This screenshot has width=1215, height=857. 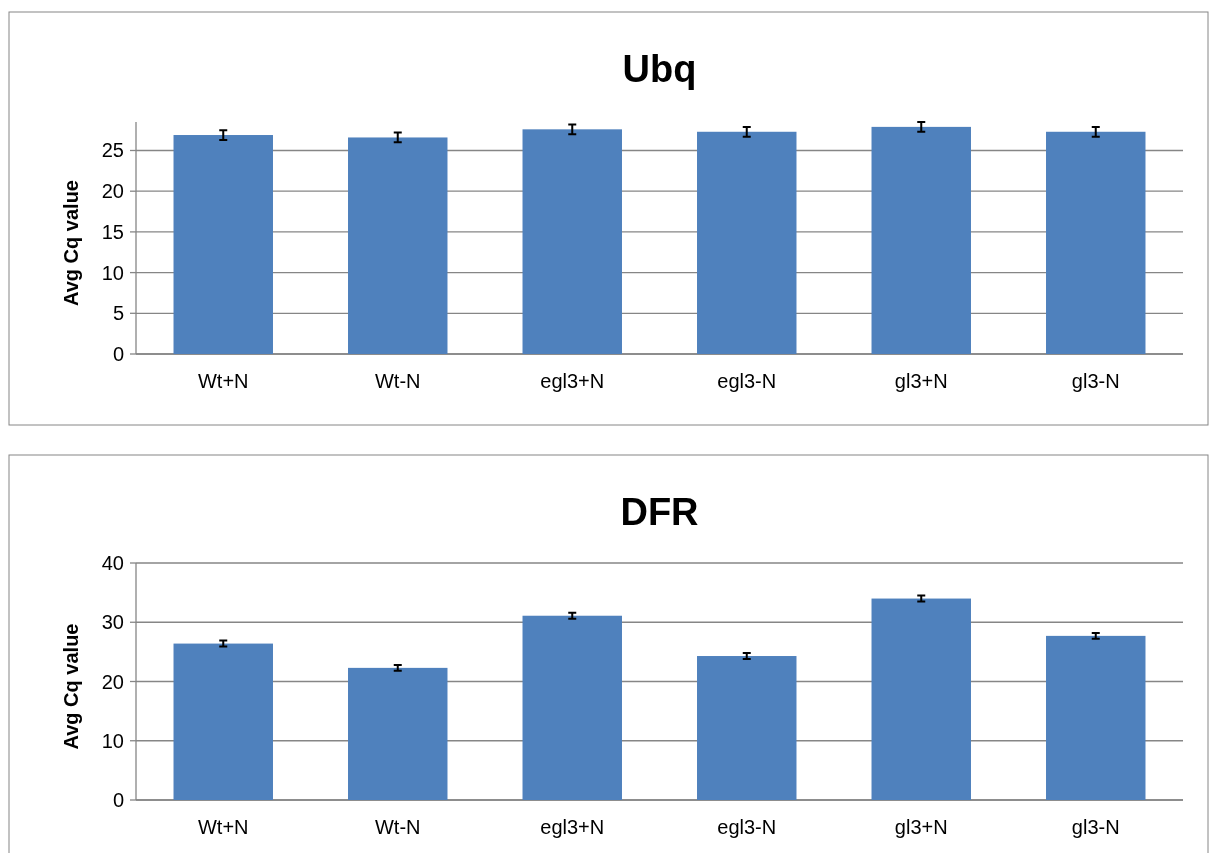 What do you see at coordinates (112, 563) in the screenshot?
I see `y-tick-label: 40` at bounding box center [112, 563].